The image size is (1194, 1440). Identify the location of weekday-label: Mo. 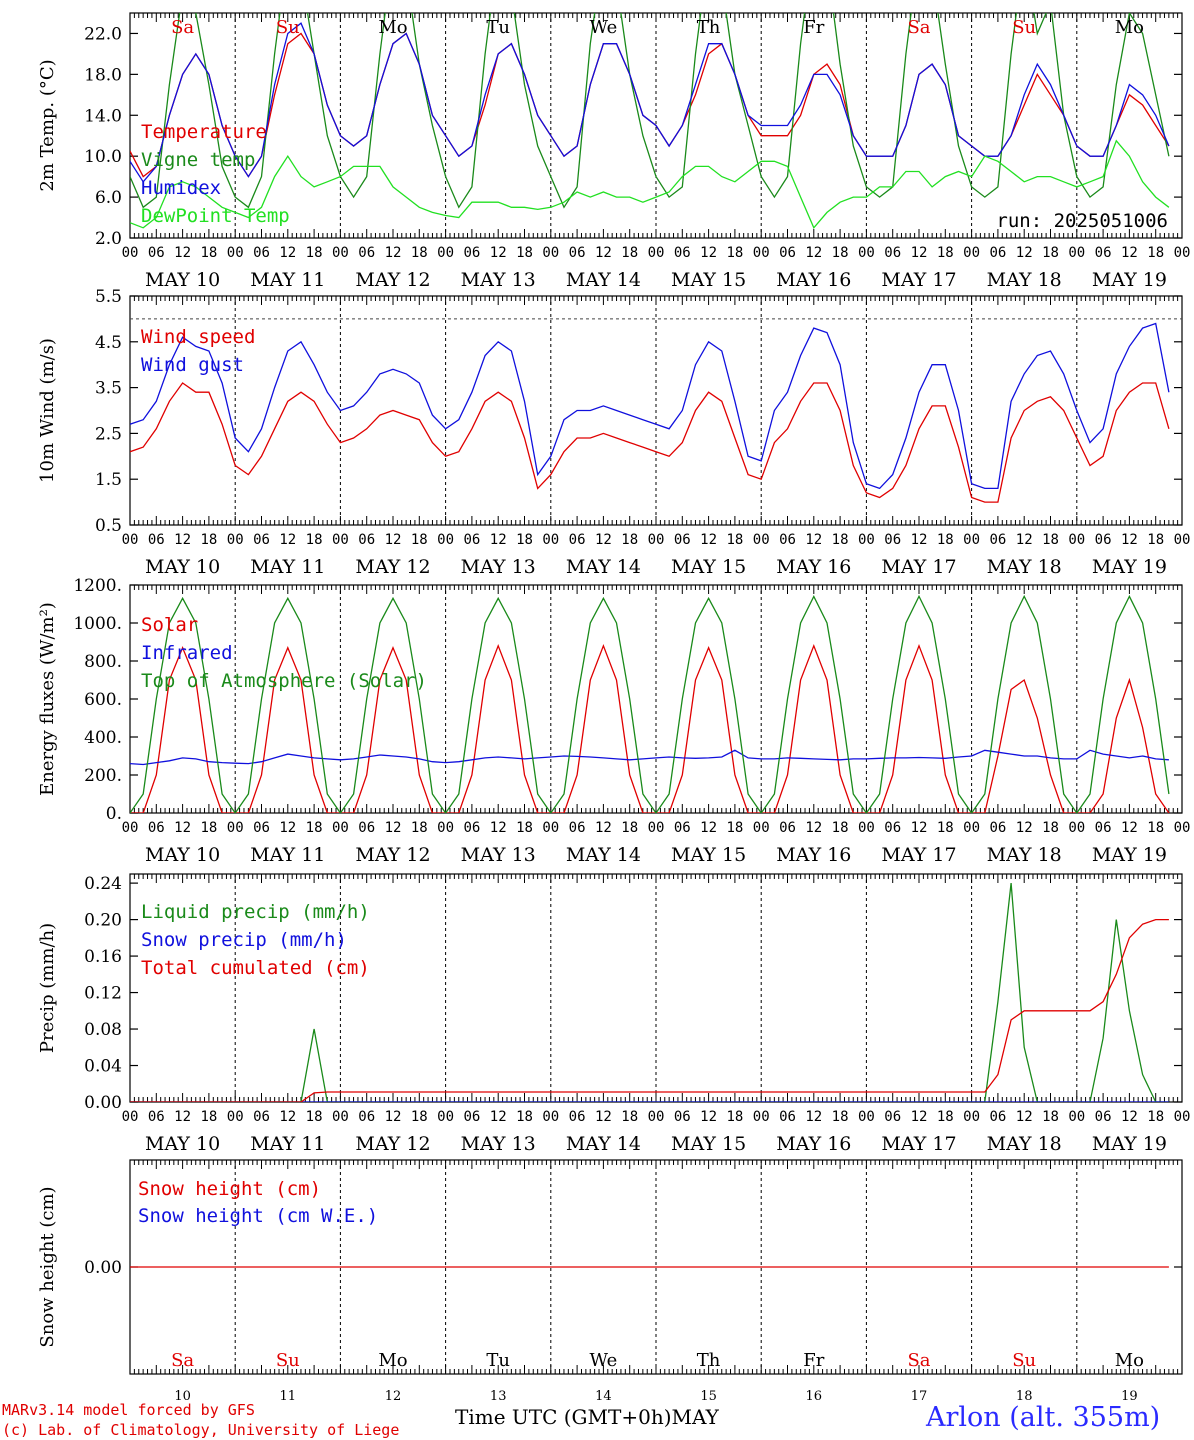
(1129, 27).